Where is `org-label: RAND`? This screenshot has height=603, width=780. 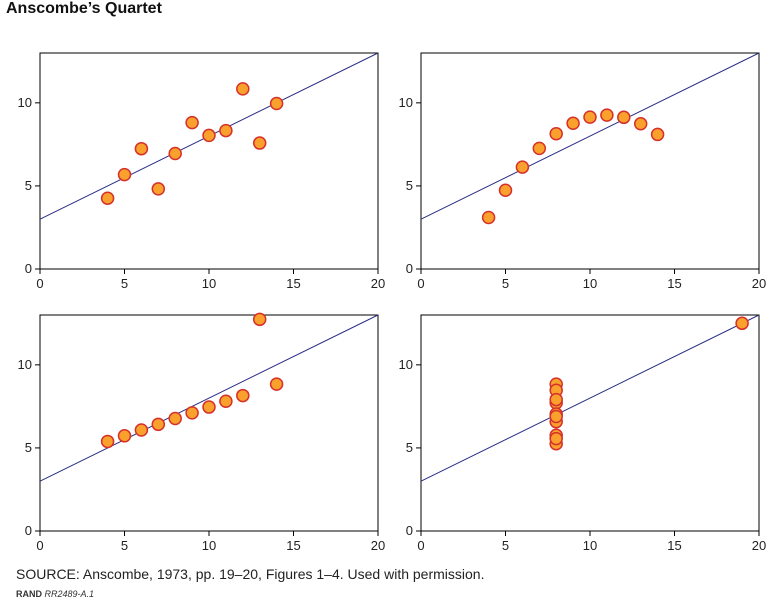
org-label: RAND is located at coordinates (29, 594).